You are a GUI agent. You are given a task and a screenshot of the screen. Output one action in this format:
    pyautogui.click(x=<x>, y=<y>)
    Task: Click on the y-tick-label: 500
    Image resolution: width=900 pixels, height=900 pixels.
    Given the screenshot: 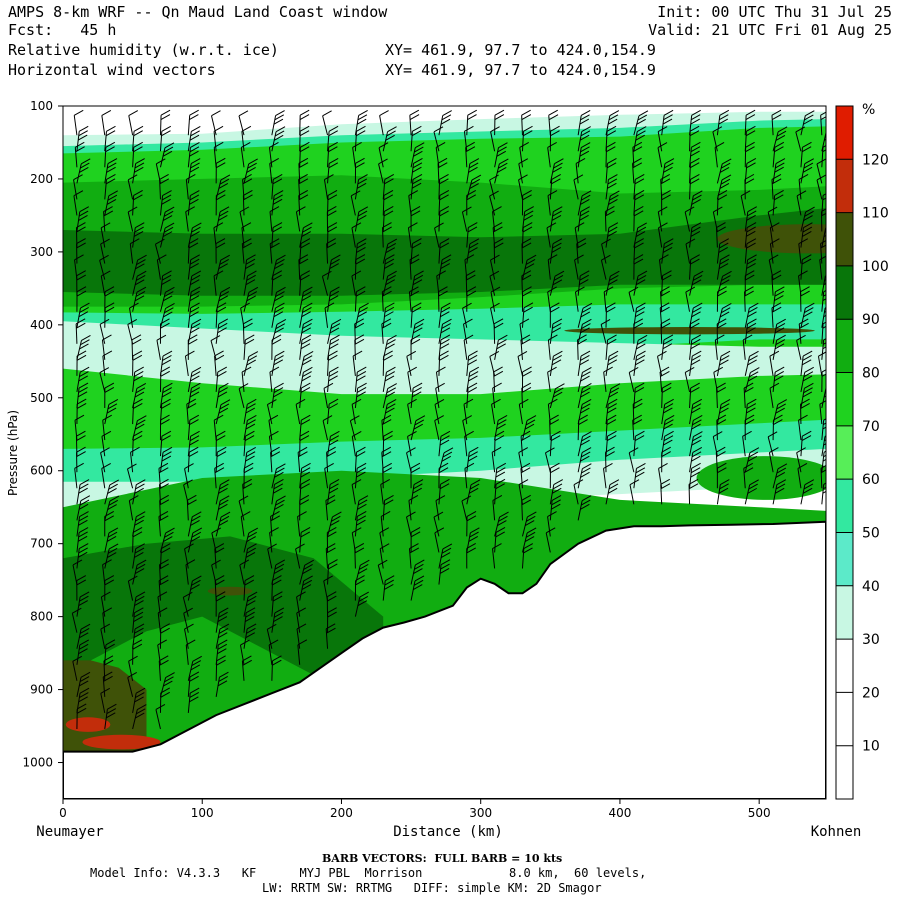 What is the action you would take?
    pyautogui.click(x=41, y=398)
    